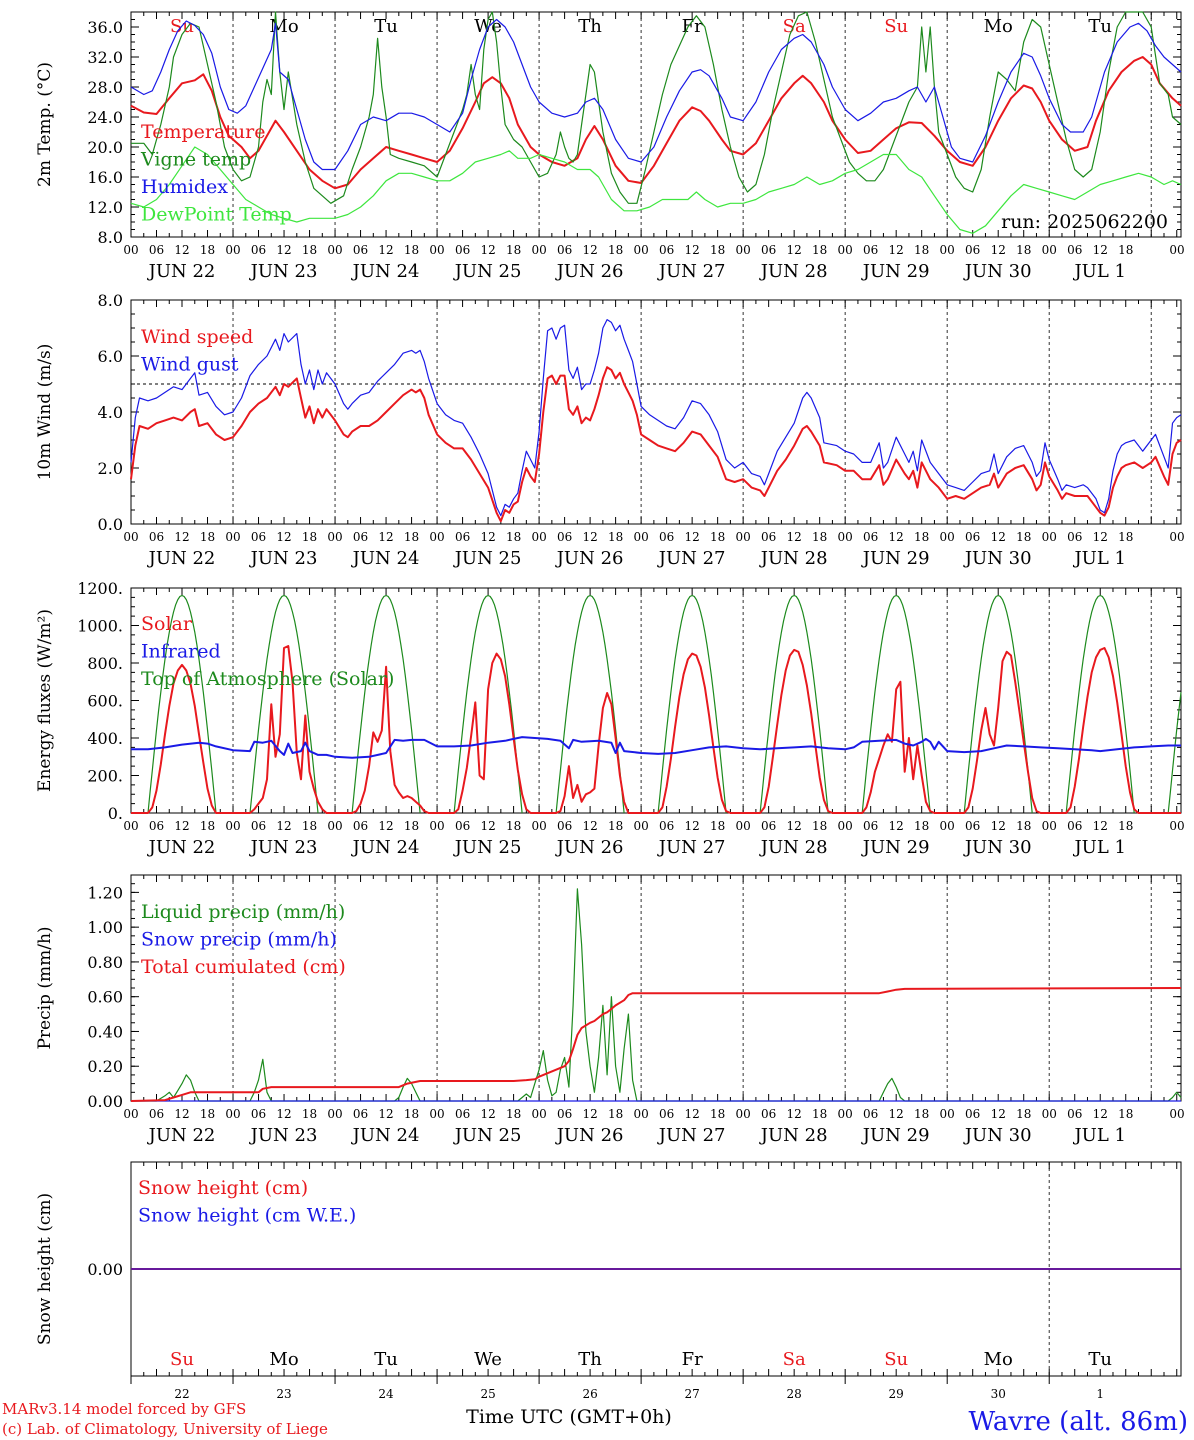  I want to click on legend-entry: Liquid precip (mm/h), so click(243, 912).